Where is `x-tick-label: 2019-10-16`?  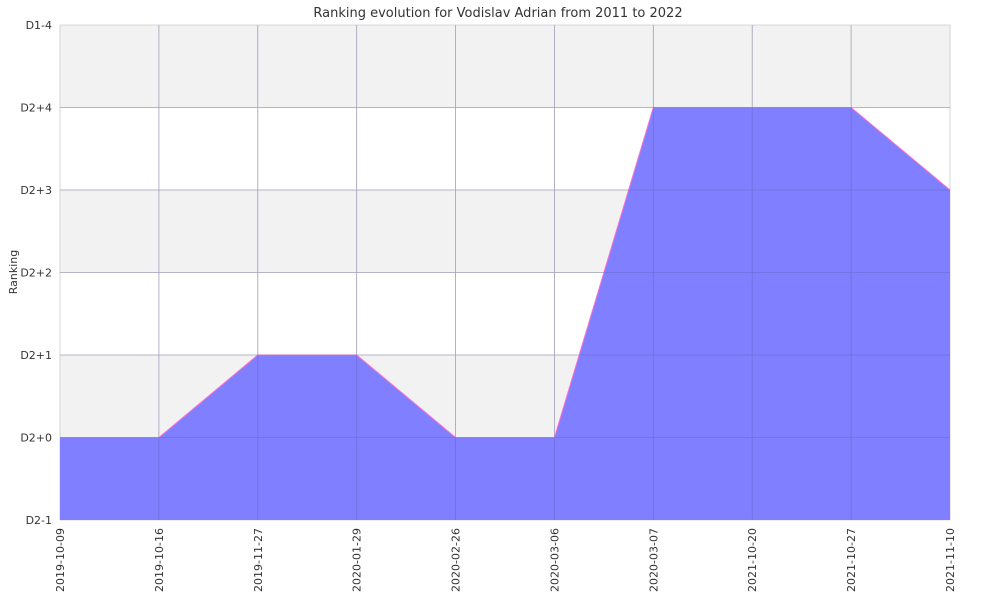
x-tick-label: 2019-10-16 is located at coordinates (159, 560).